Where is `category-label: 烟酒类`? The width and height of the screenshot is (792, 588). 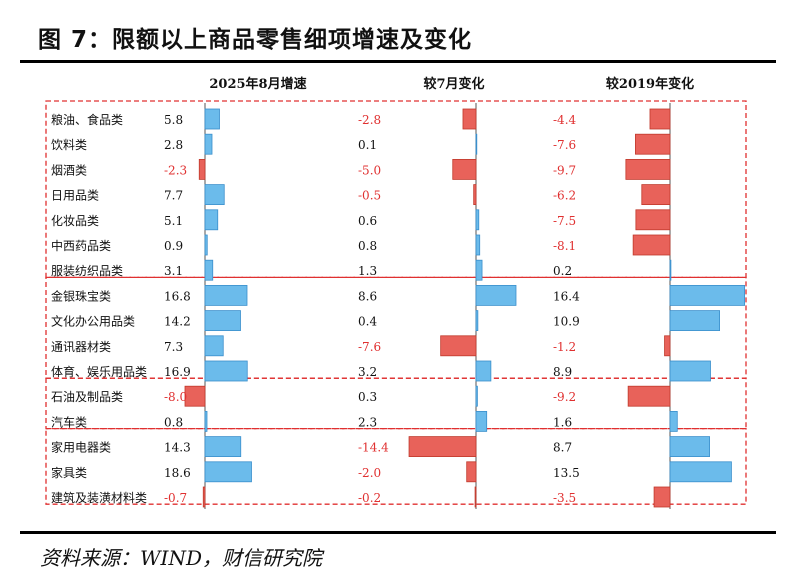 category-label: 烟酒类 is located at coordinates (69, 170).